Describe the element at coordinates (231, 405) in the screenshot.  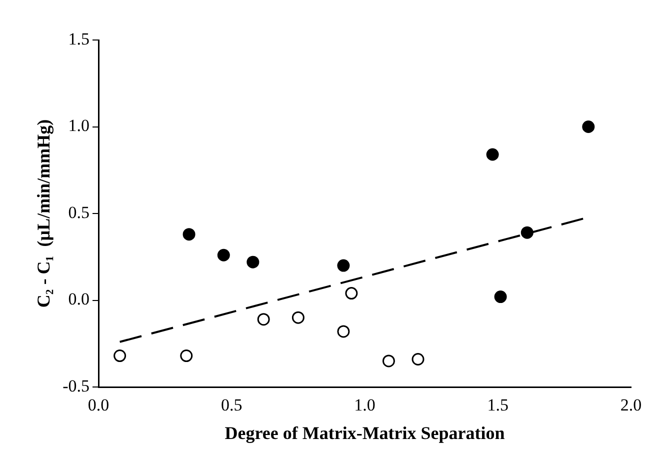
I see `x-tick-label: 0.5` at that location.